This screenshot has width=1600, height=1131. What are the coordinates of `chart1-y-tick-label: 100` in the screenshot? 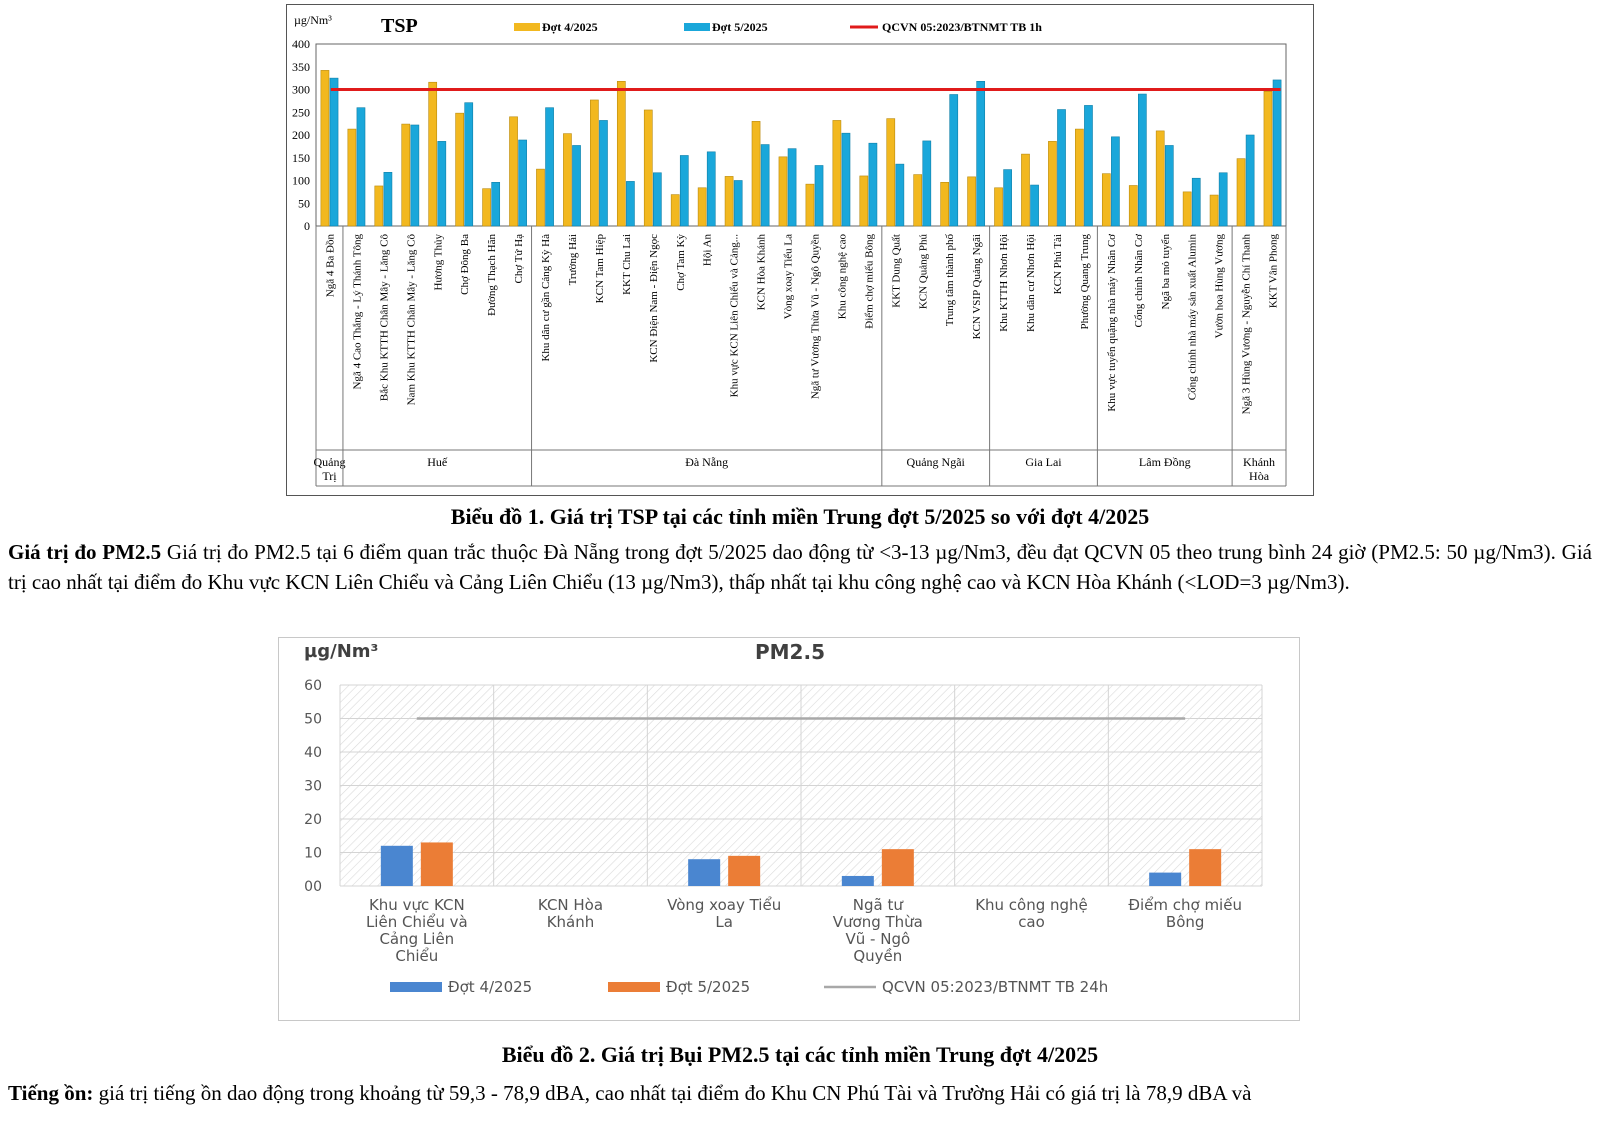 It's located at (301, 181).